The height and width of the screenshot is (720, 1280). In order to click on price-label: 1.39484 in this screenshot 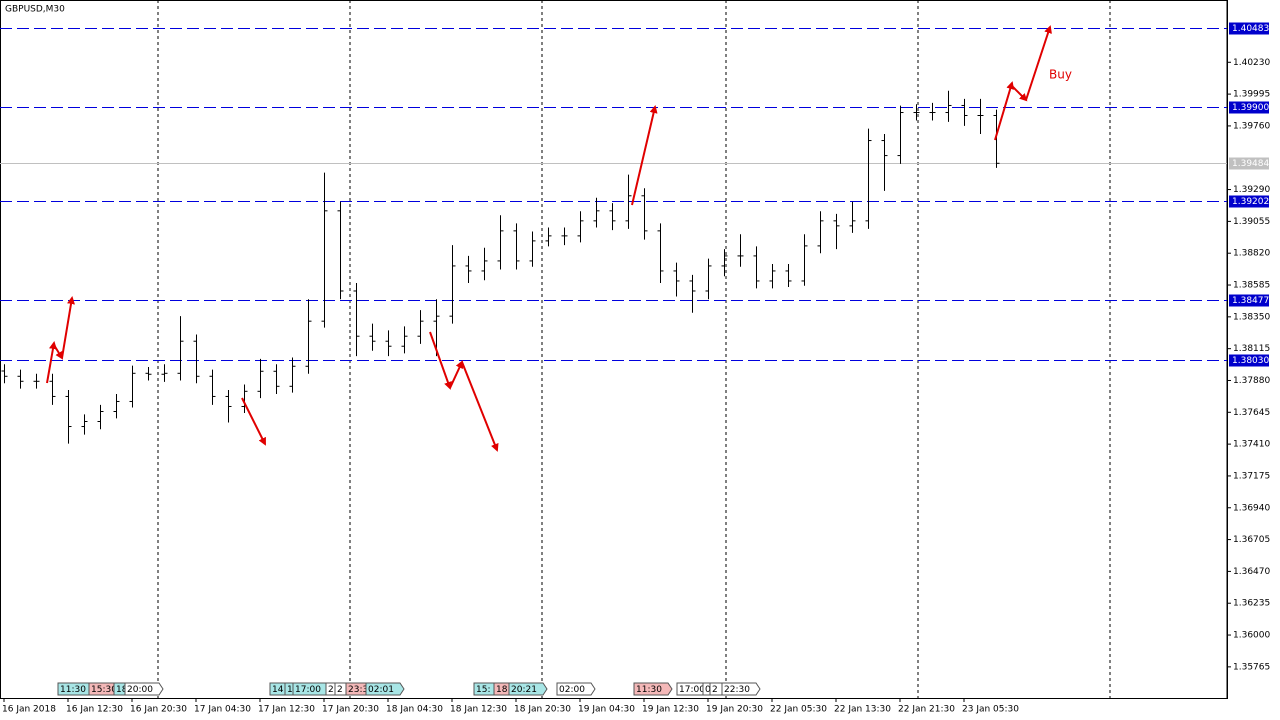, I will do `click(1250, 164)`.